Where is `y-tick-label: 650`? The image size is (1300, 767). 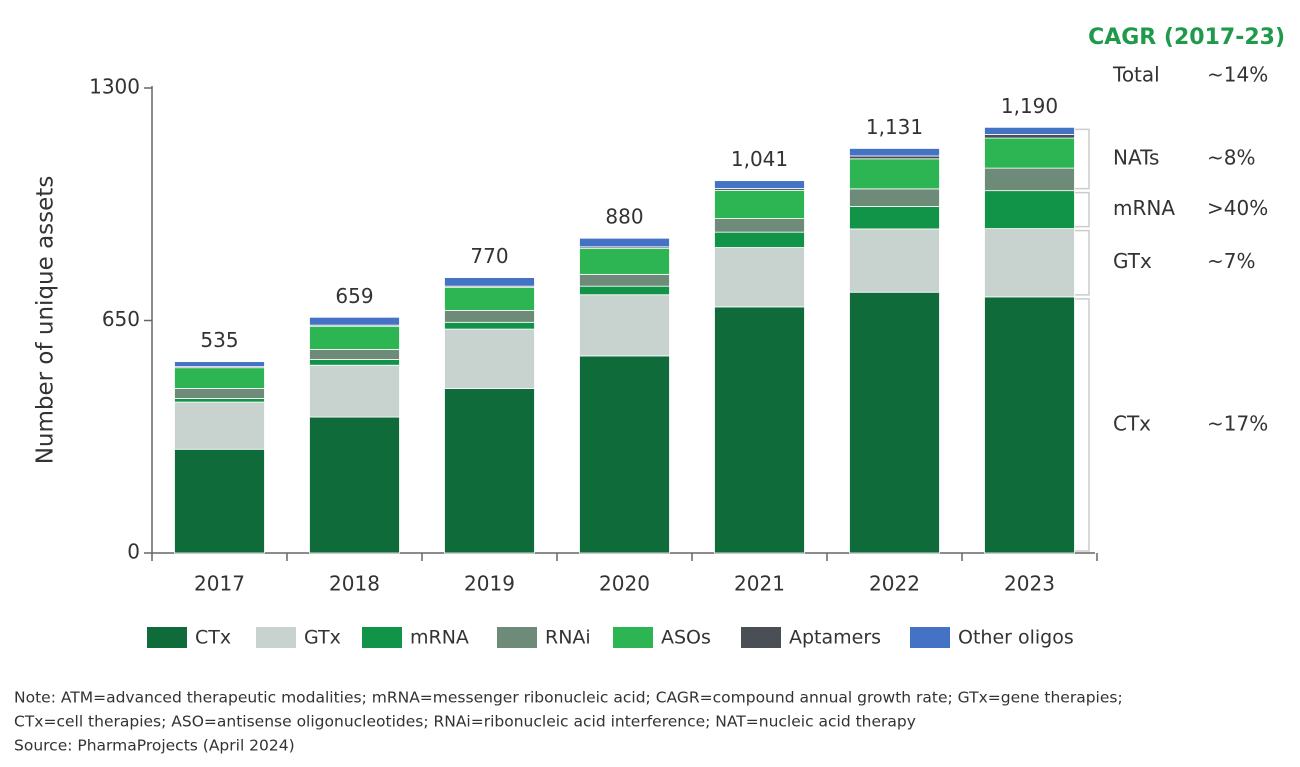 y-tick-label: 650 is located at coordinates (121, 319).